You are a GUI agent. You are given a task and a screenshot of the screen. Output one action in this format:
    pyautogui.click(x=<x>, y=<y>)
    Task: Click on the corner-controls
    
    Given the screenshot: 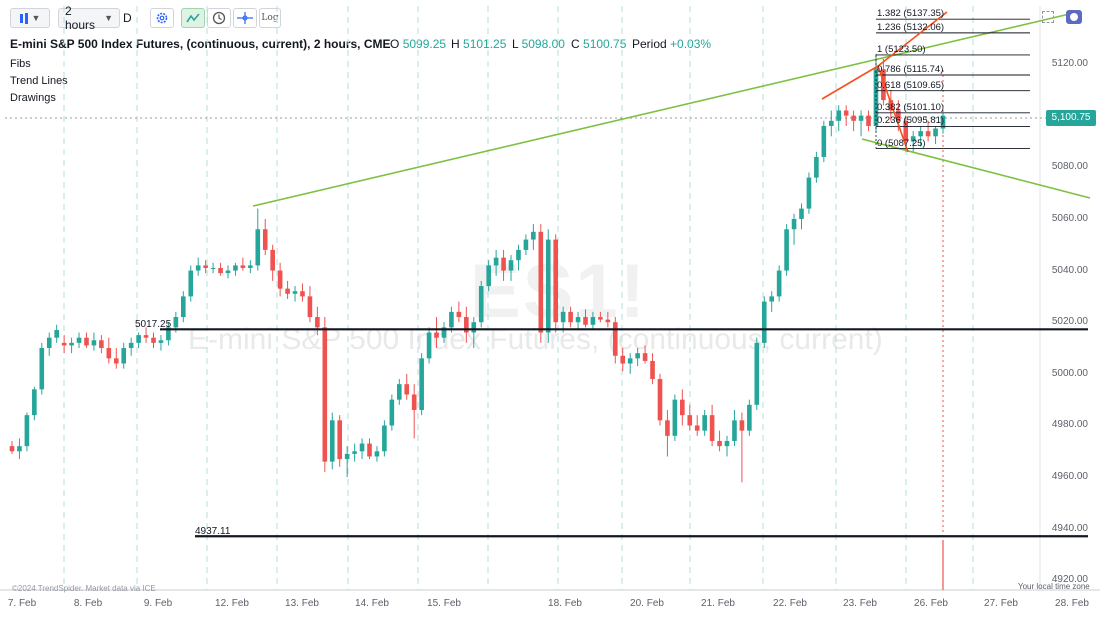 What is the action you would take?
    pyautogui.click(x=1062, y=18)
    